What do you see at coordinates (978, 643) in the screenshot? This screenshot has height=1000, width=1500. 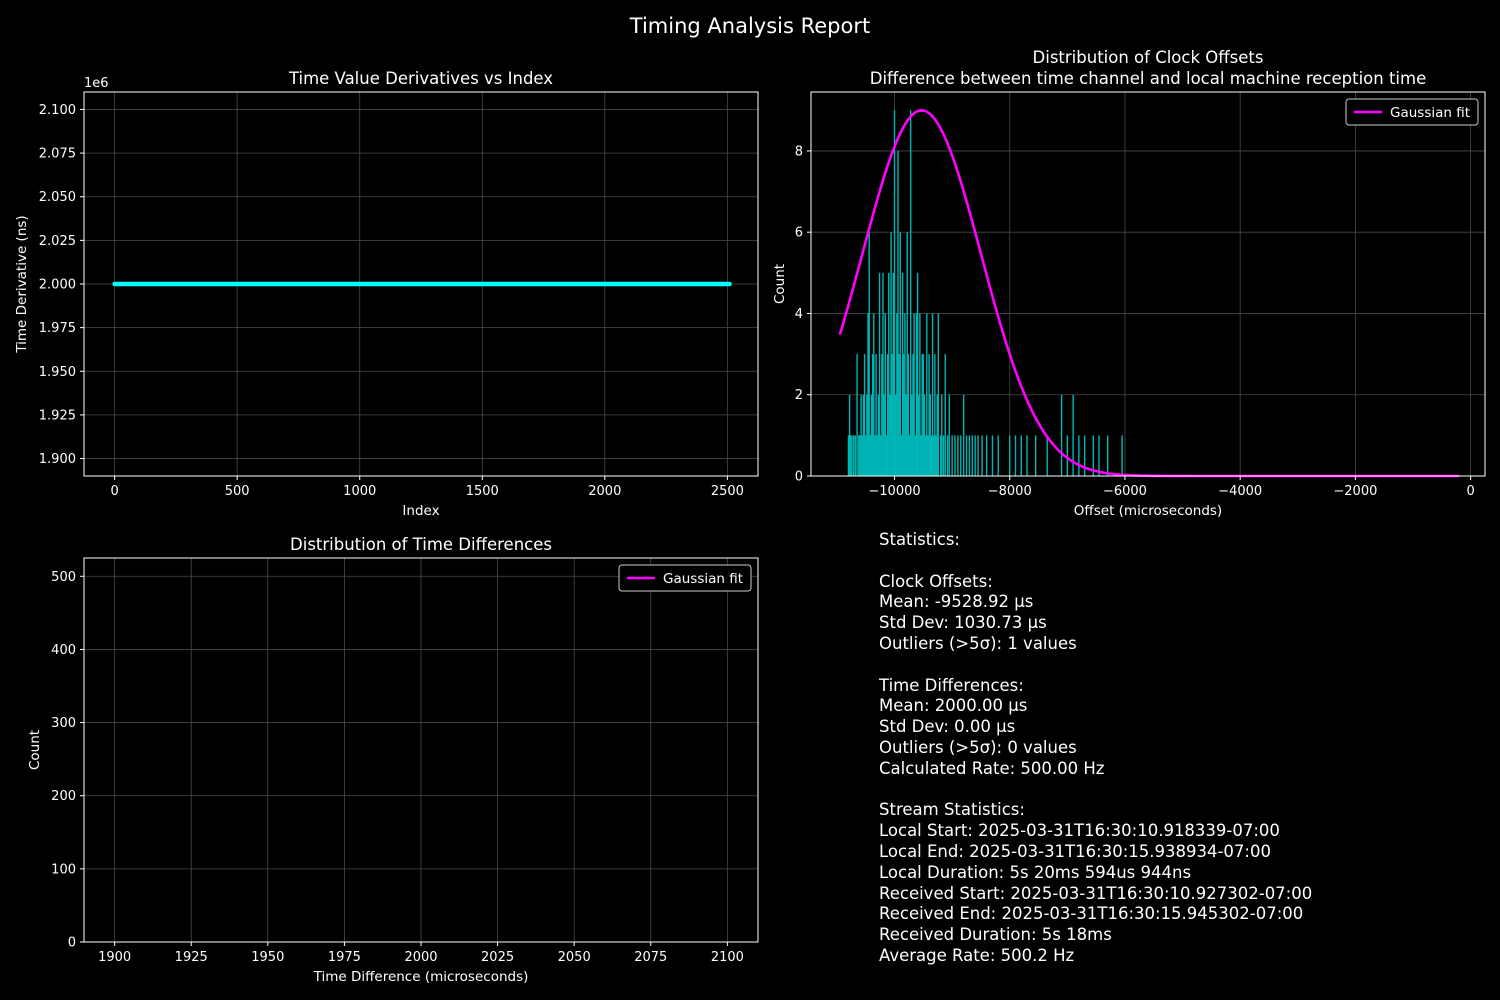 I see `stats-line: Outliers (>5σ): 1 values` at bounding box center [978, 643].